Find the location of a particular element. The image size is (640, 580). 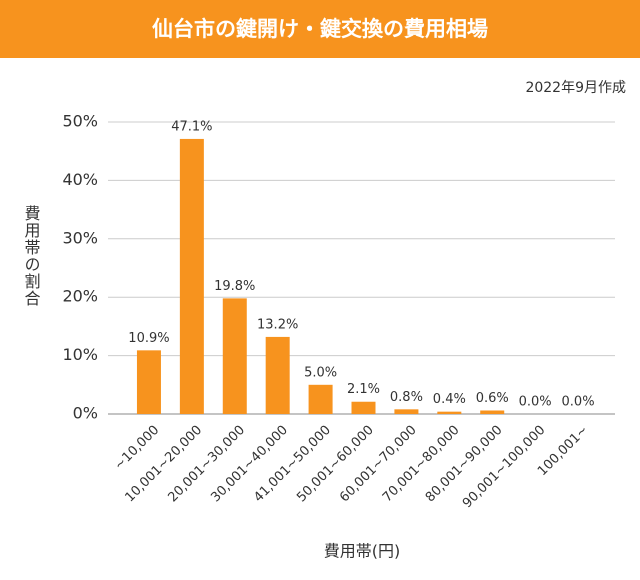

x-axis-title: 費用帯(円) is located at coordinates (362, 551).